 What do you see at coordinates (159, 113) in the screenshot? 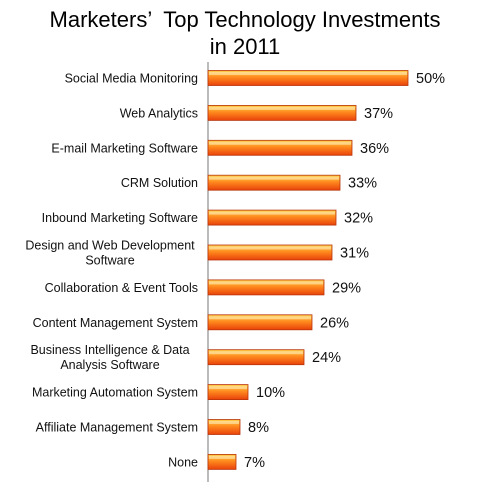
I see `category-label: Web Analytics` at bounding box center [159, 113].